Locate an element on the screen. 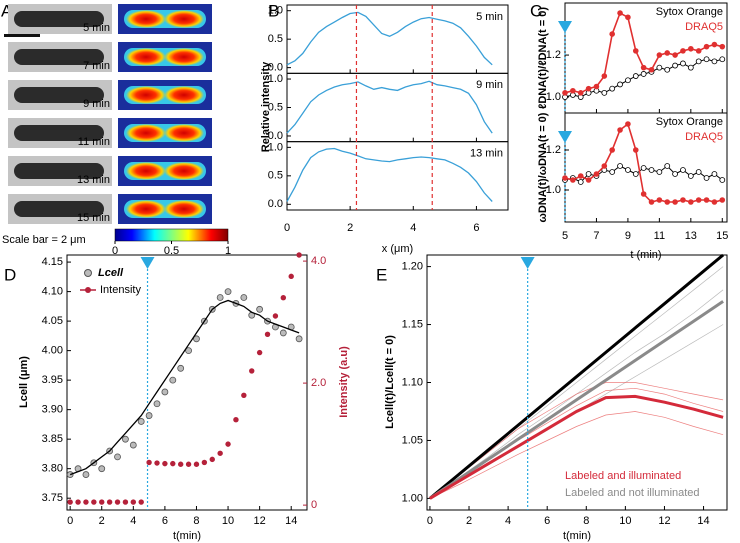 This screenshot has width=740, height=543. x-tick-label: 6 is located at coordinates (476, 228).